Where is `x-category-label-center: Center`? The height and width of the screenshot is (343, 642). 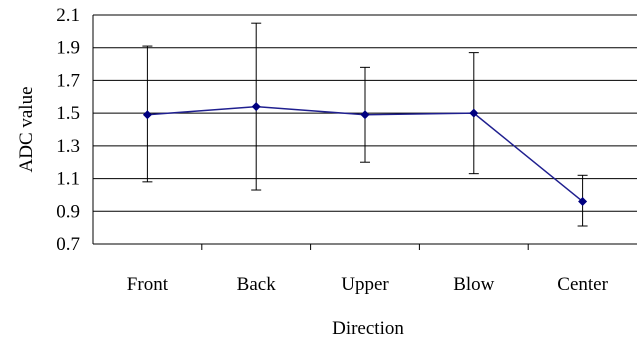
x-category-label-center: Center is located at coordinates (582, 284).